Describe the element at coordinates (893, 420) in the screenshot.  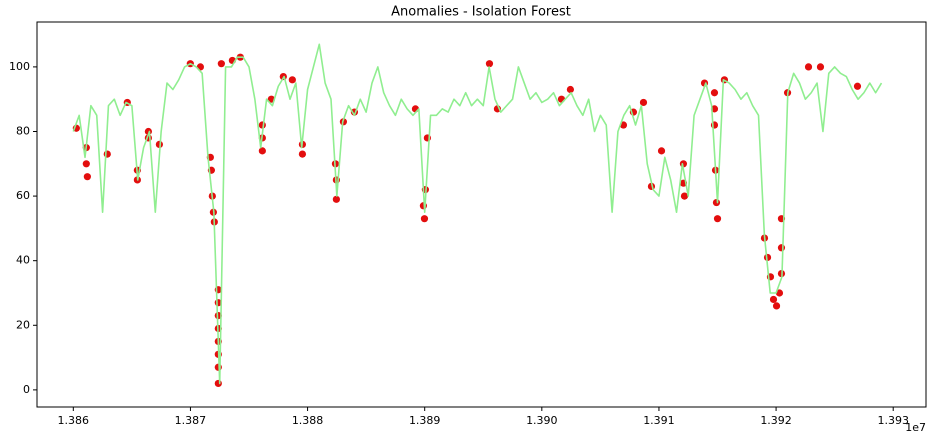
I see `x-tick-label: 1.393` at that location.